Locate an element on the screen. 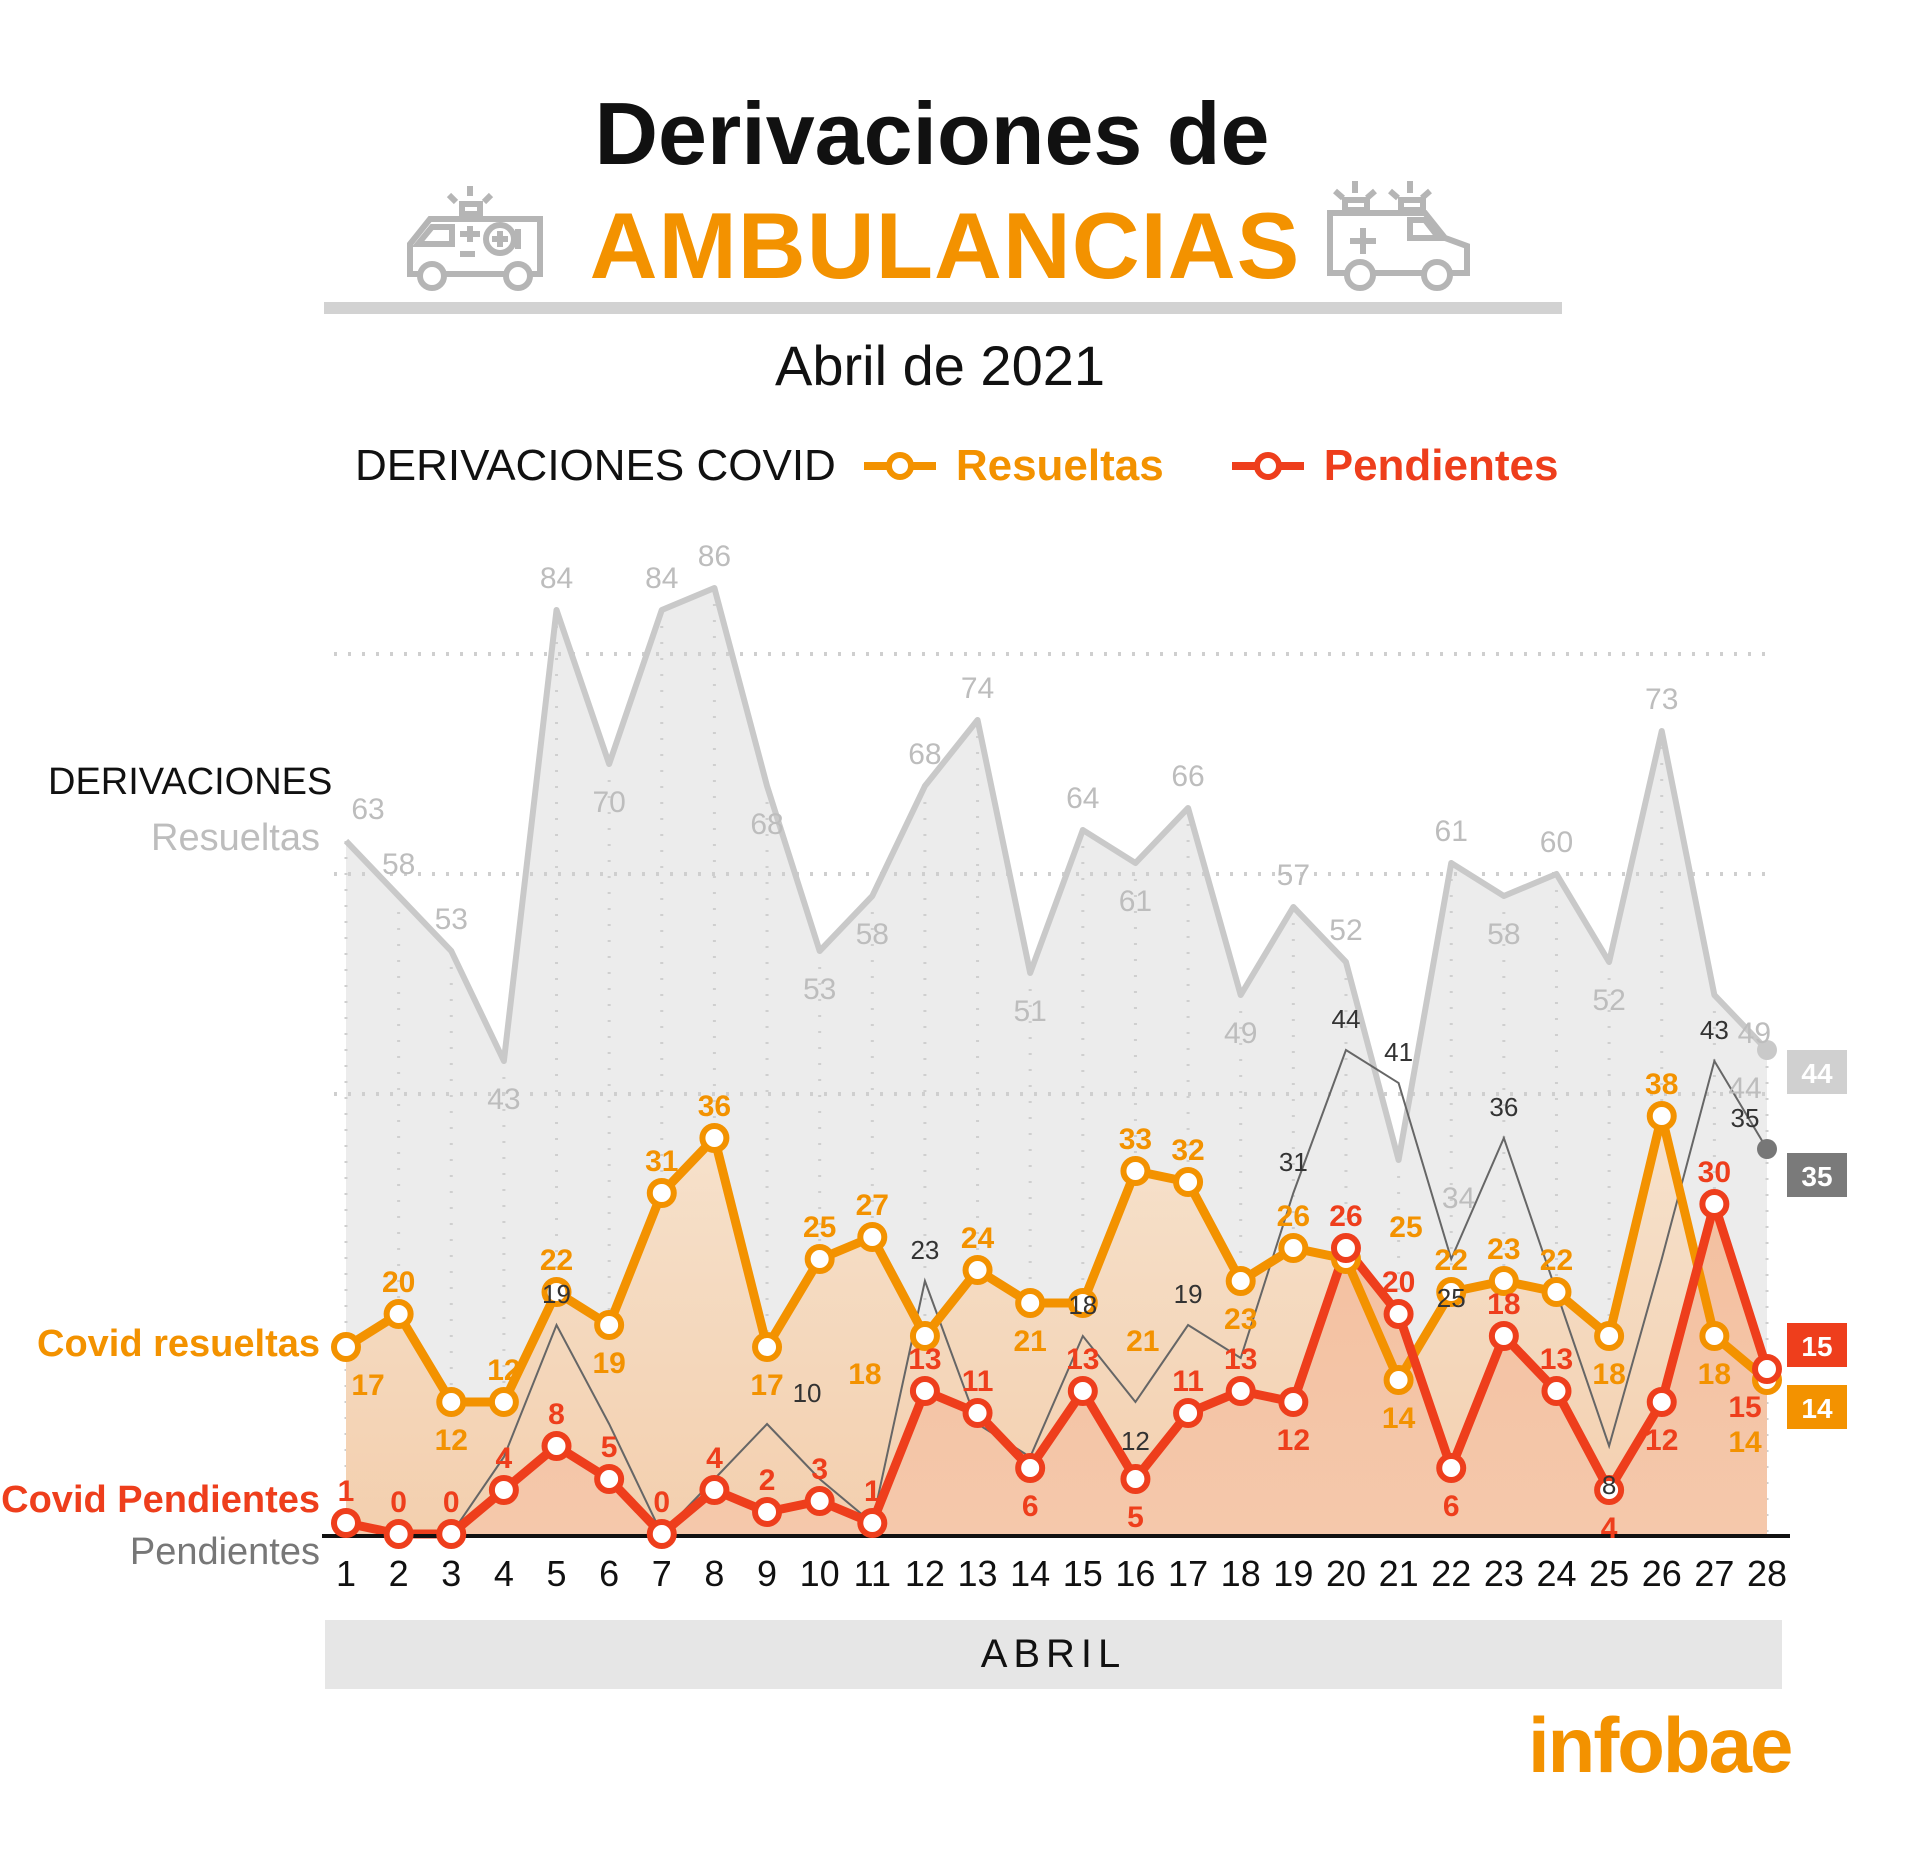  x-tick-label: 6 is located at coordinates (609, 1573).